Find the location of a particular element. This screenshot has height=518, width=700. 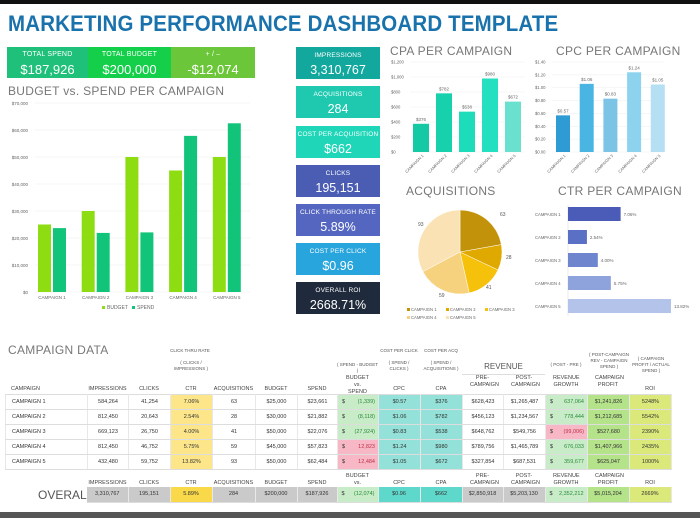

cell-ctr: 2.54% is located at coordinates (191, 417).